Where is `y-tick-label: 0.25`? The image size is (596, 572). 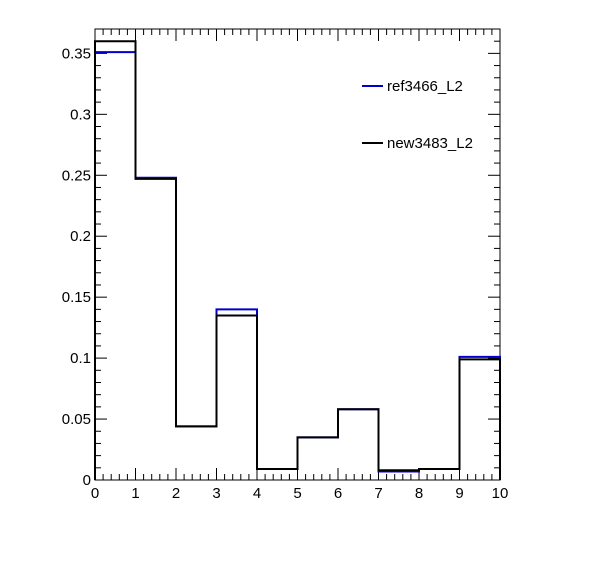 y-tick-label: 0.25 is located at coordinates (76, 175).